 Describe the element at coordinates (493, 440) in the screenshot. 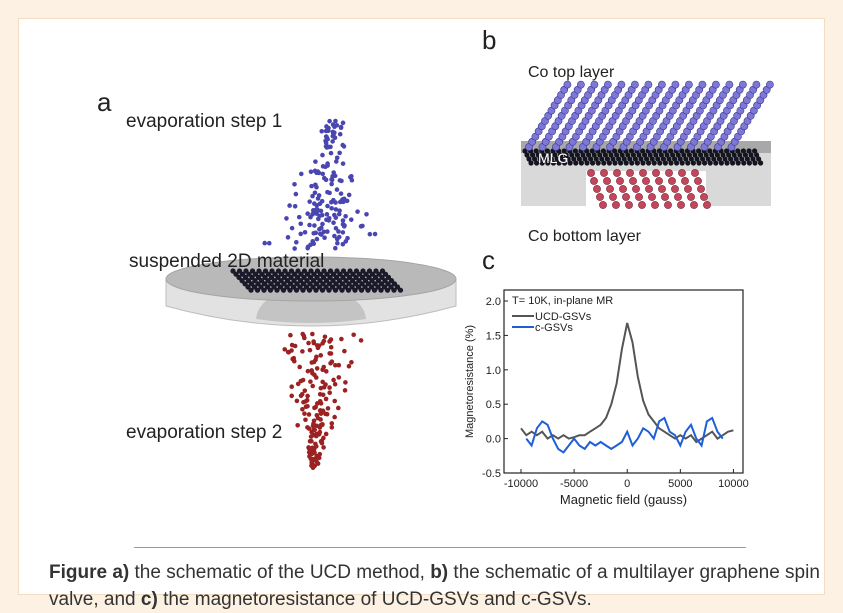

I see `y-tick-label: 0.0` at that location.